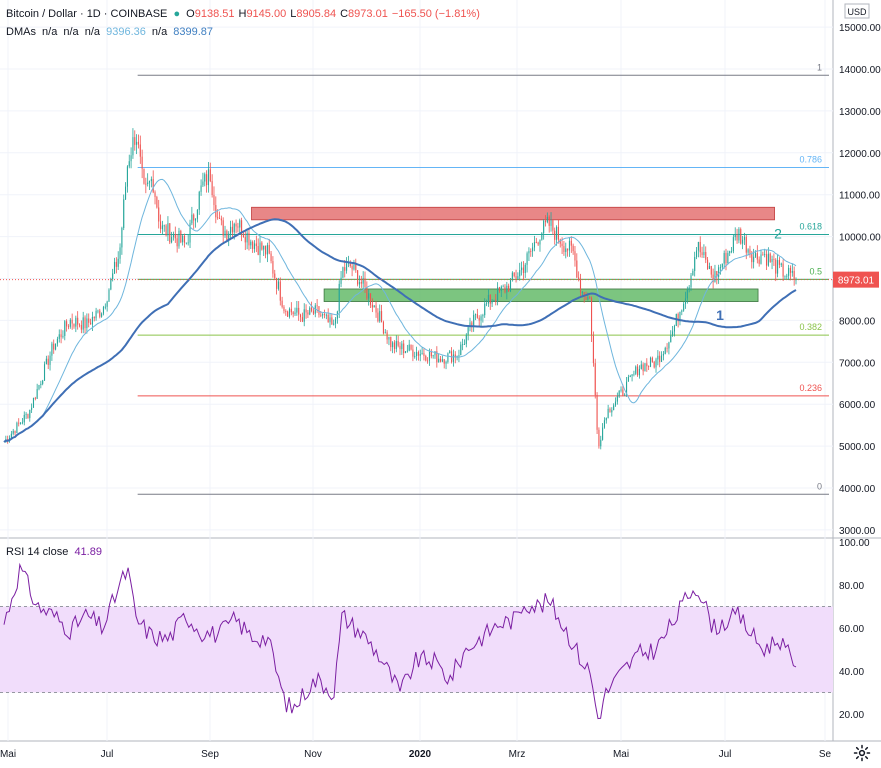  What do you see at coordinates (860, 238) in the screenshot?
I see `y-tick-label: 10000.00` at bounding box center [860, 238].